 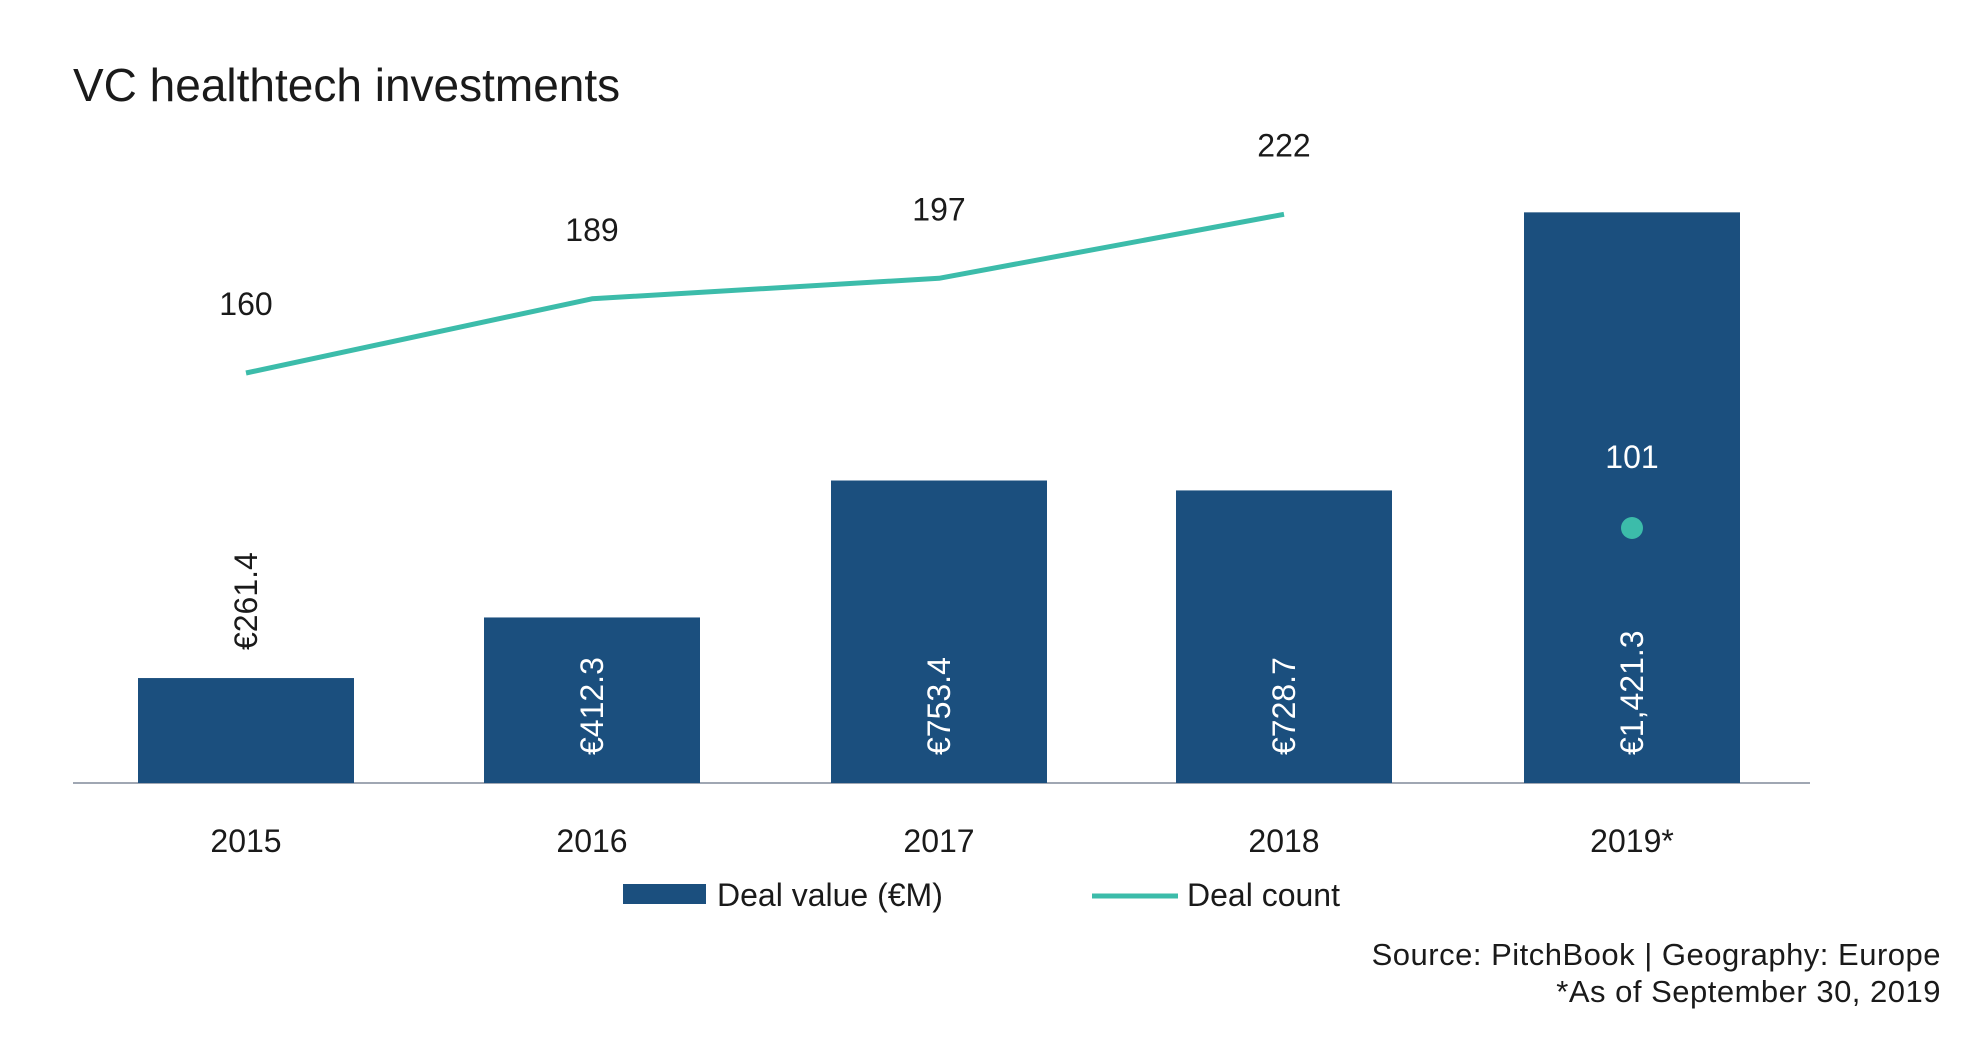 I want to click on deal-count-label: 197, so click(x=938, y=209).